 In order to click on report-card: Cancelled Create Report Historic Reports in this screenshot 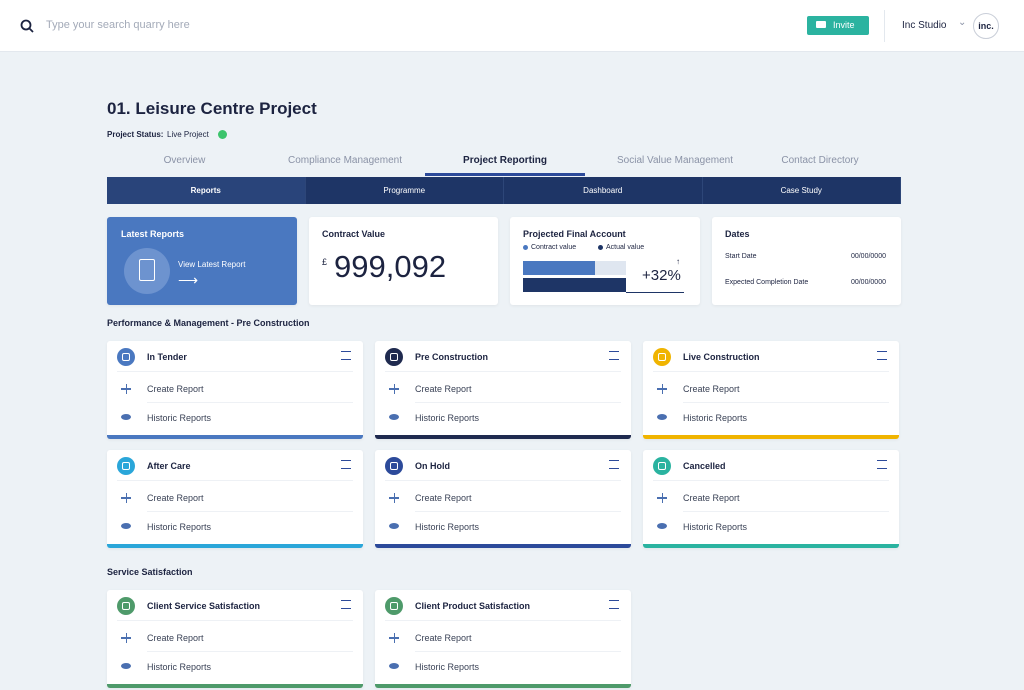, I will do `click(771, 499)`.